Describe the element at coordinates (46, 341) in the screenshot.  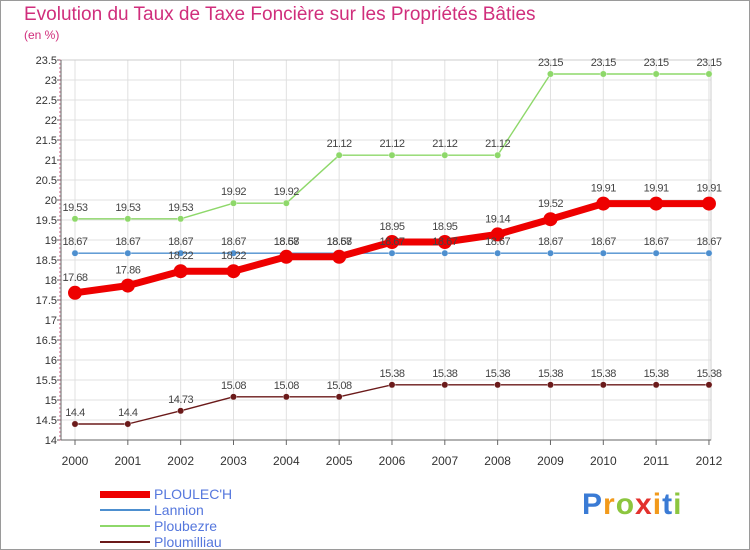
I see `y-tick-label: 16.5` at that location.